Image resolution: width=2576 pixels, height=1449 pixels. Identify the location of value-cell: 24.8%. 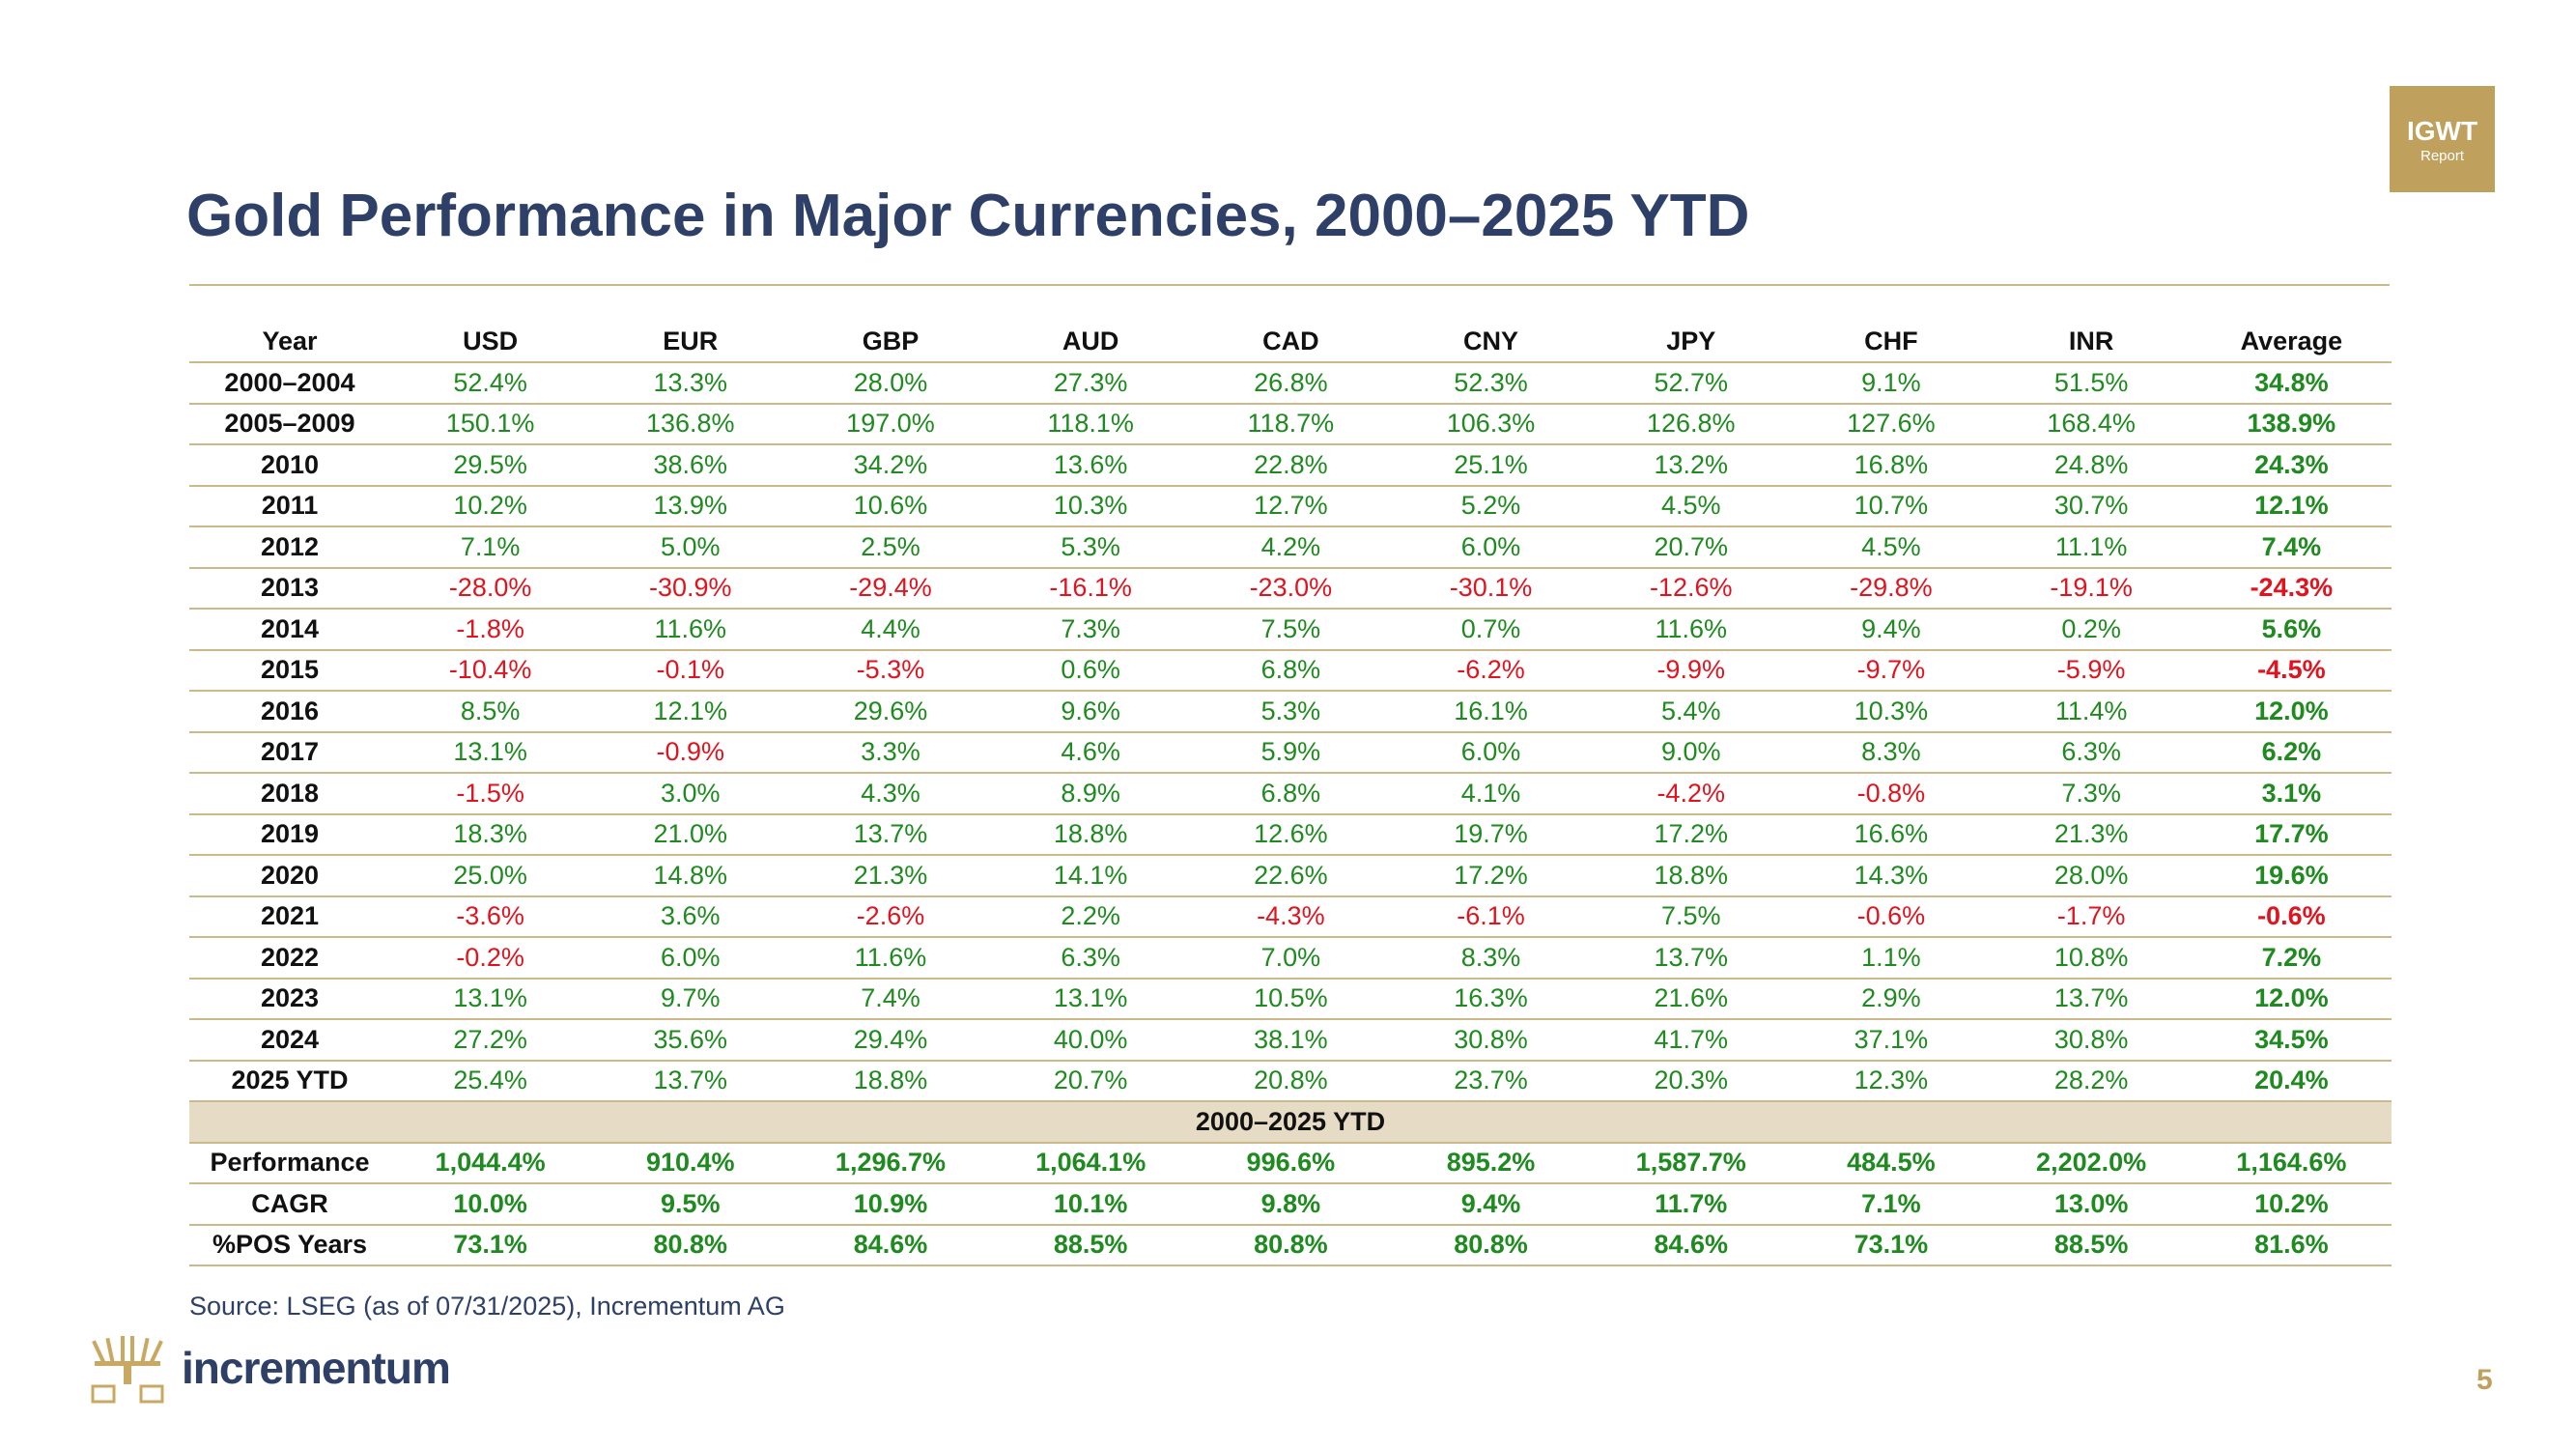
(2091, 465).